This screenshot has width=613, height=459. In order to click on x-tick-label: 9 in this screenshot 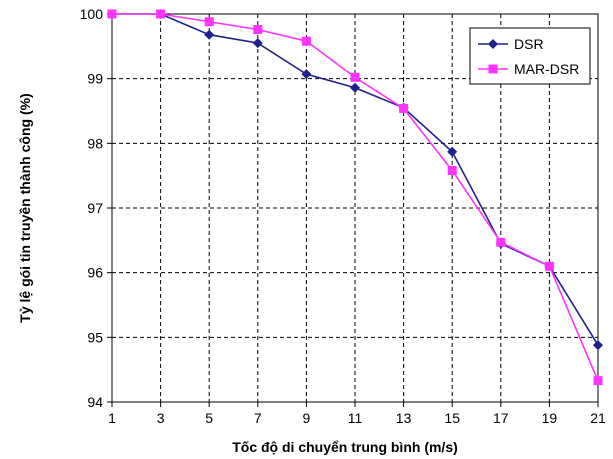, I will do `click(307, 418)`.